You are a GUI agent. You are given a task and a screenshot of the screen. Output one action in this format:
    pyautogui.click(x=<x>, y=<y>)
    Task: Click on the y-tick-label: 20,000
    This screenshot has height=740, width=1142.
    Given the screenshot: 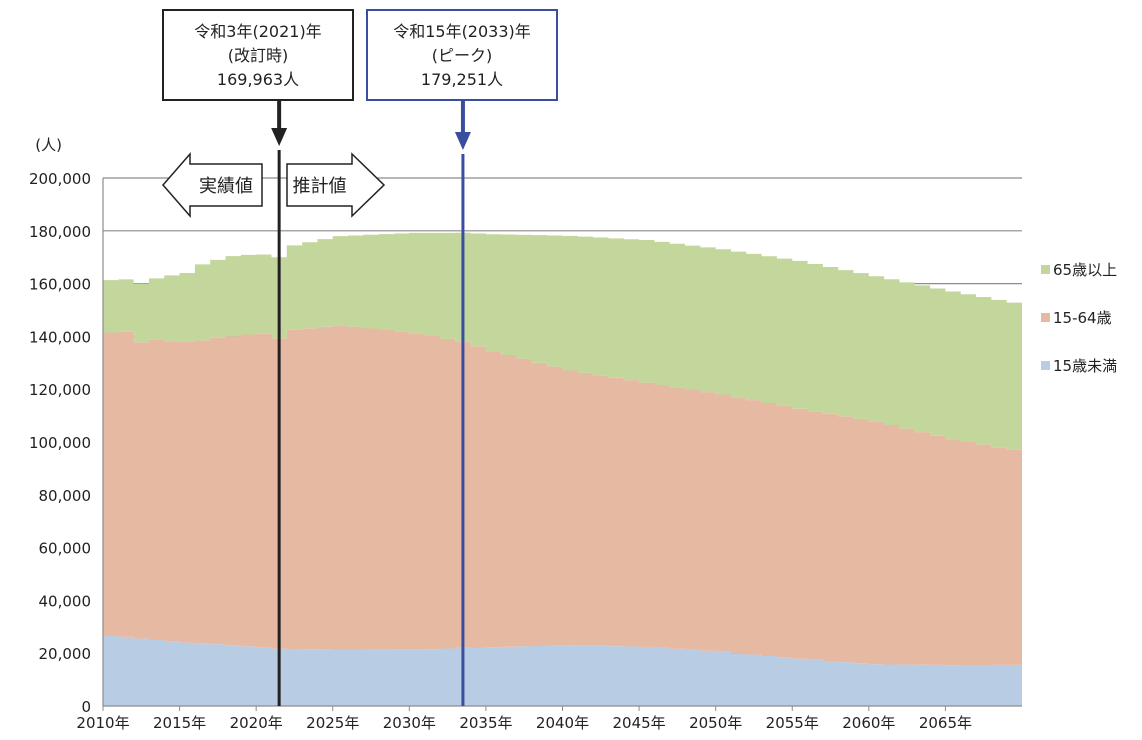 What is the action you would take?
    pyautogui.click(x=65, y=654)
    